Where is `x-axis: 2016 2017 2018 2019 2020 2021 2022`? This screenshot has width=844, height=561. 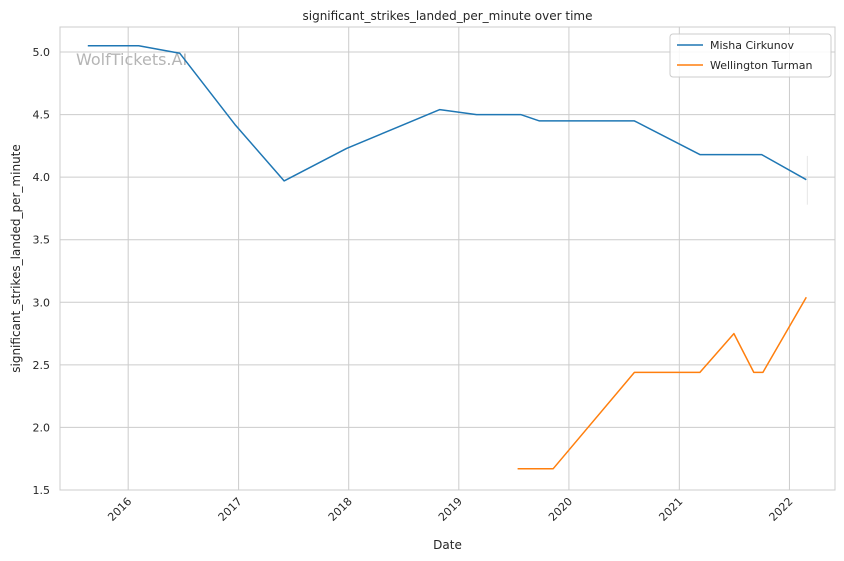 x-axis: 2016 2017 2018 2019 2020 2021 2022 is located at coordinates (450, 509).